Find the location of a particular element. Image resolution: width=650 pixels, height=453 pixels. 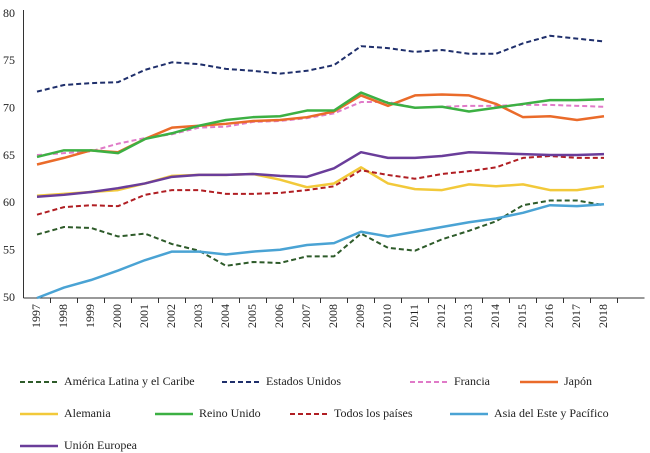

x-tick-label: 2014 is located at coordinates (495, 316).